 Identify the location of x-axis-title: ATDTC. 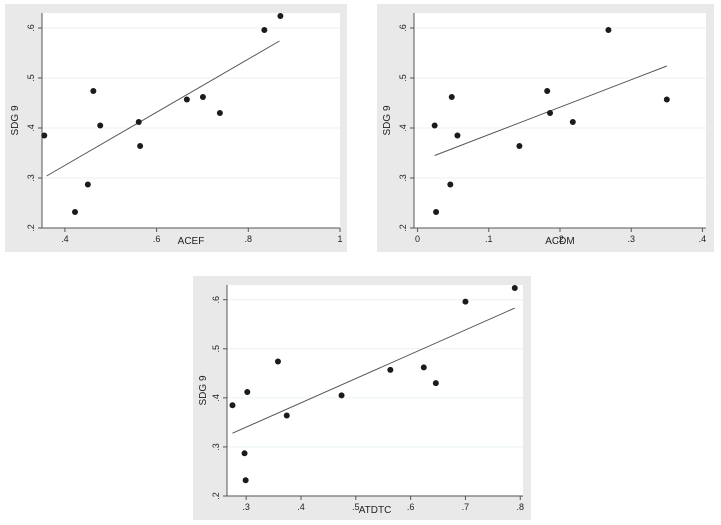
(375, 510).